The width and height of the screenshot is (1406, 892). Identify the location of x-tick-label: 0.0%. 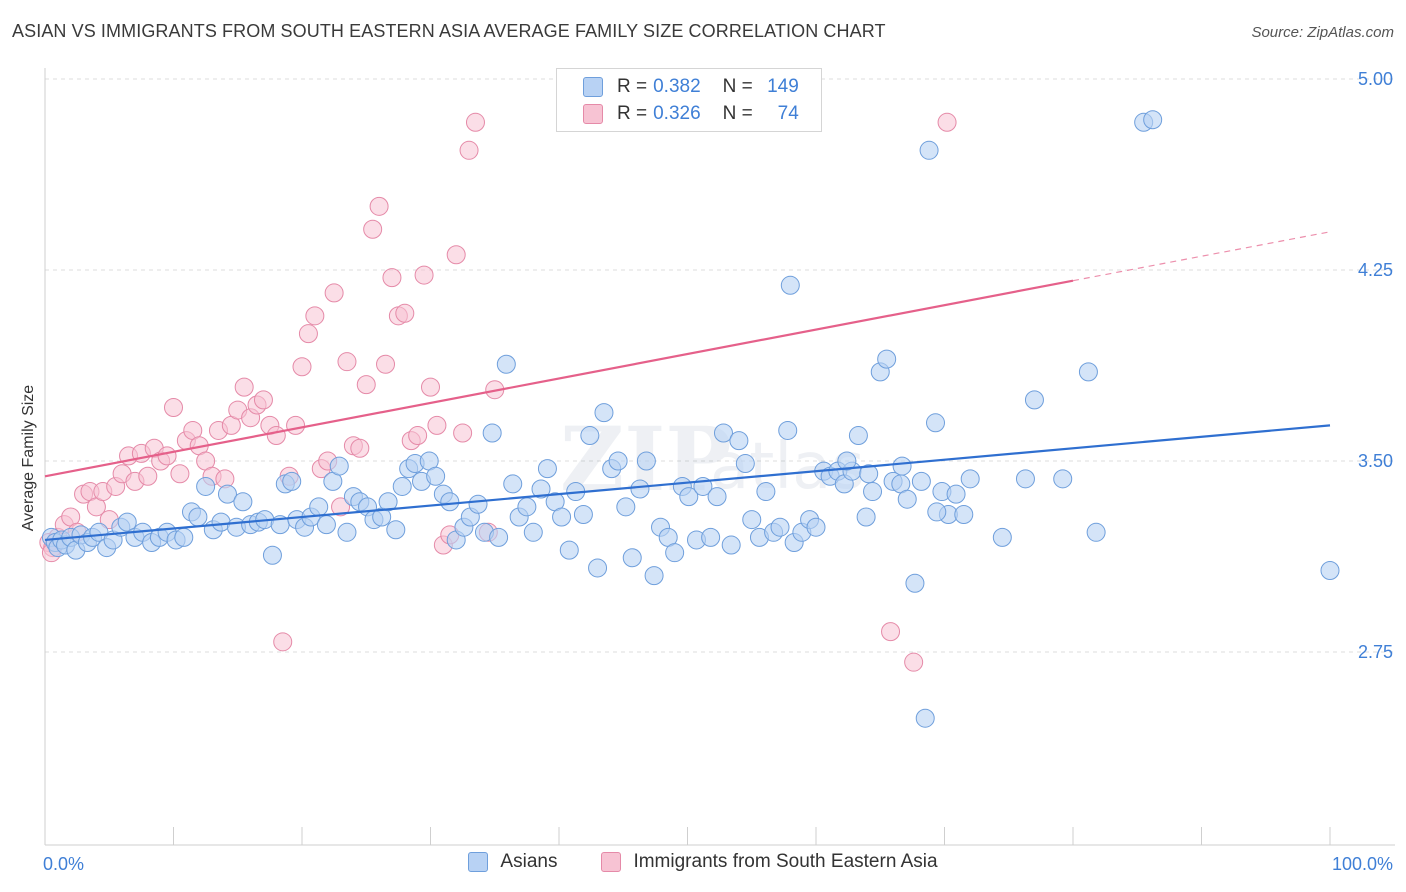
(63, 864).